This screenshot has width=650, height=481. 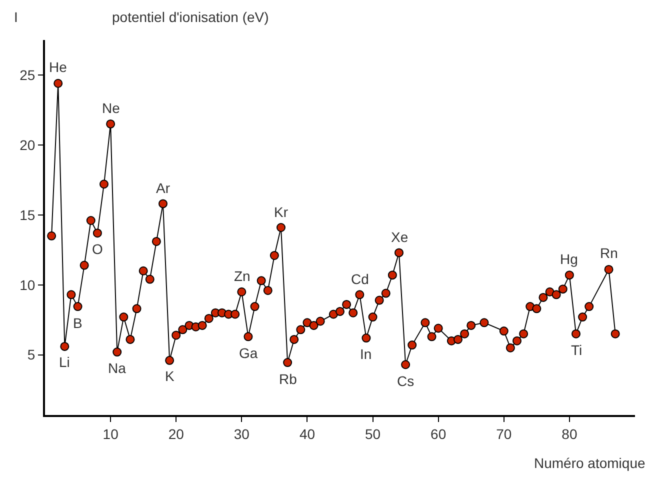 What do you see at coordinates (163, 188) in the screenshot?
I see `annotation: Ar` at bounding box center [163, 188].